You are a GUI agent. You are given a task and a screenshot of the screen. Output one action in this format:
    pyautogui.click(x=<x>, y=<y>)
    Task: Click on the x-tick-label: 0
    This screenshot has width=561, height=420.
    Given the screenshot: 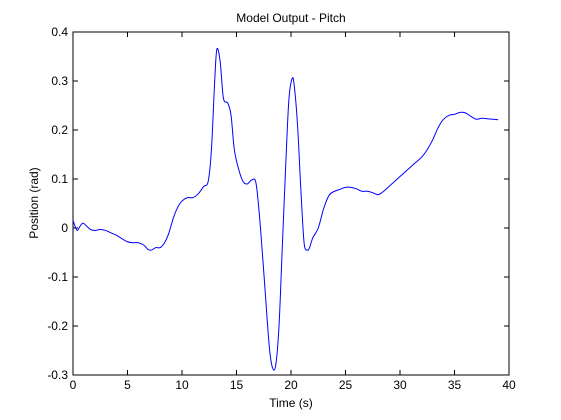 What is the action you would take?
    pyautogui.click(x=73, y=385)
    